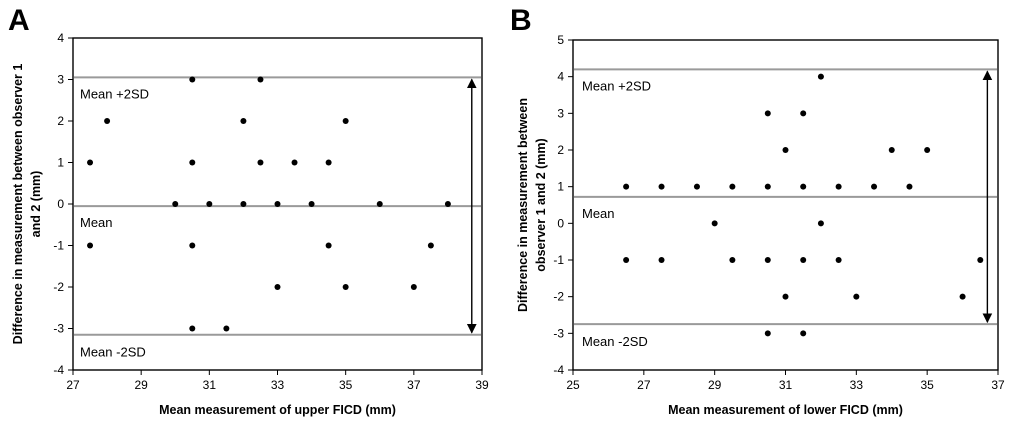  Describe the element at coordinates (36, 204) in the screenshot. I see `y-axis-title: and 2 (mm)` at that location.